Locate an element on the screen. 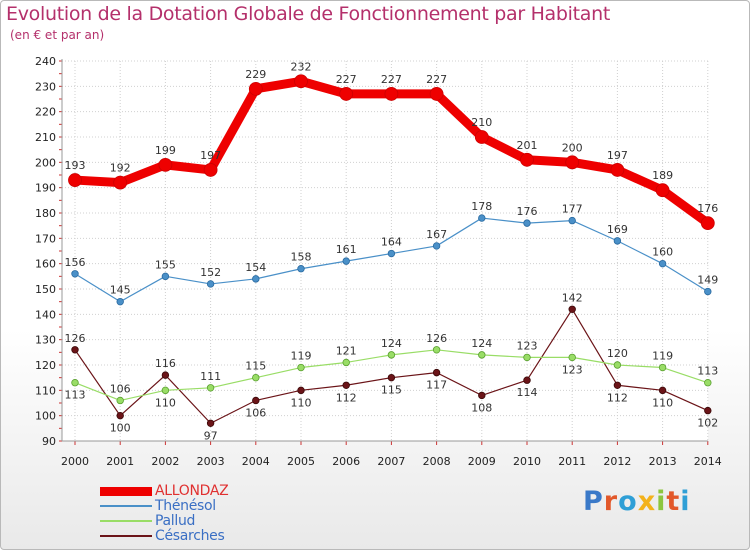  data-label: 210 is located at coordinates (481, 122).